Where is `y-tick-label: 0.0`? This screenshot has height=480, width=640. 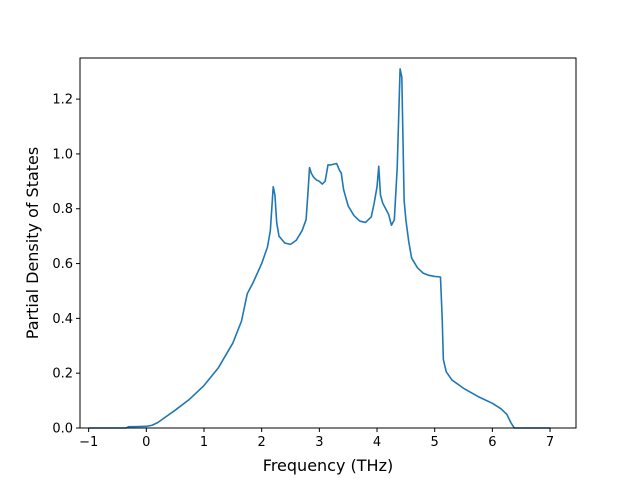
y-tick-label: 0.0 is located at coordinates (62, 429).